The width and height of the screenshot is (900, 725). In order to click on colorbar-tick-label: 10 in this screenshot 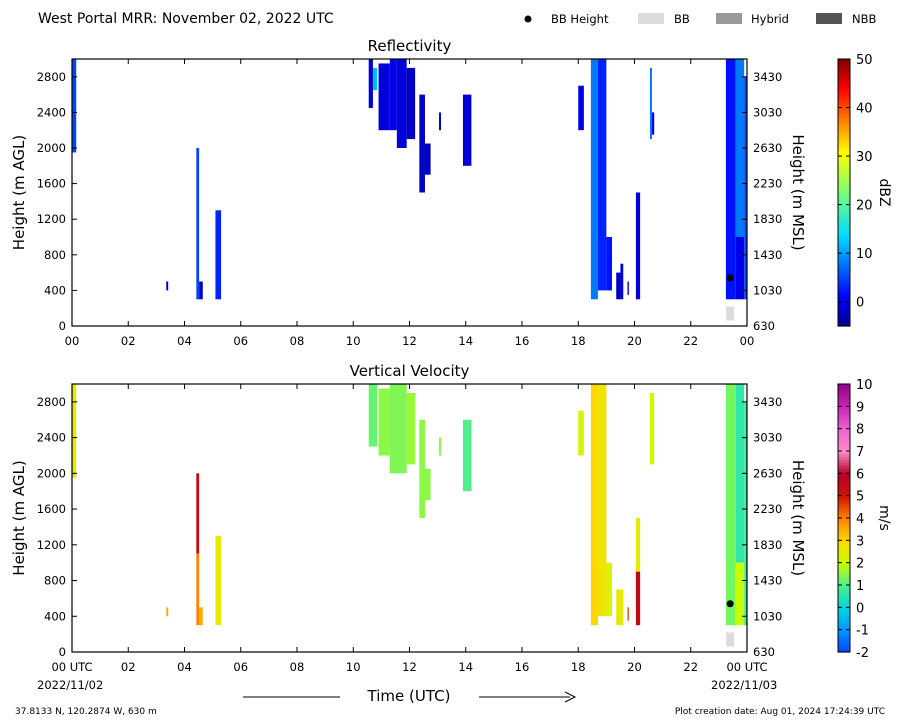, I will do `click(864, 254)`.